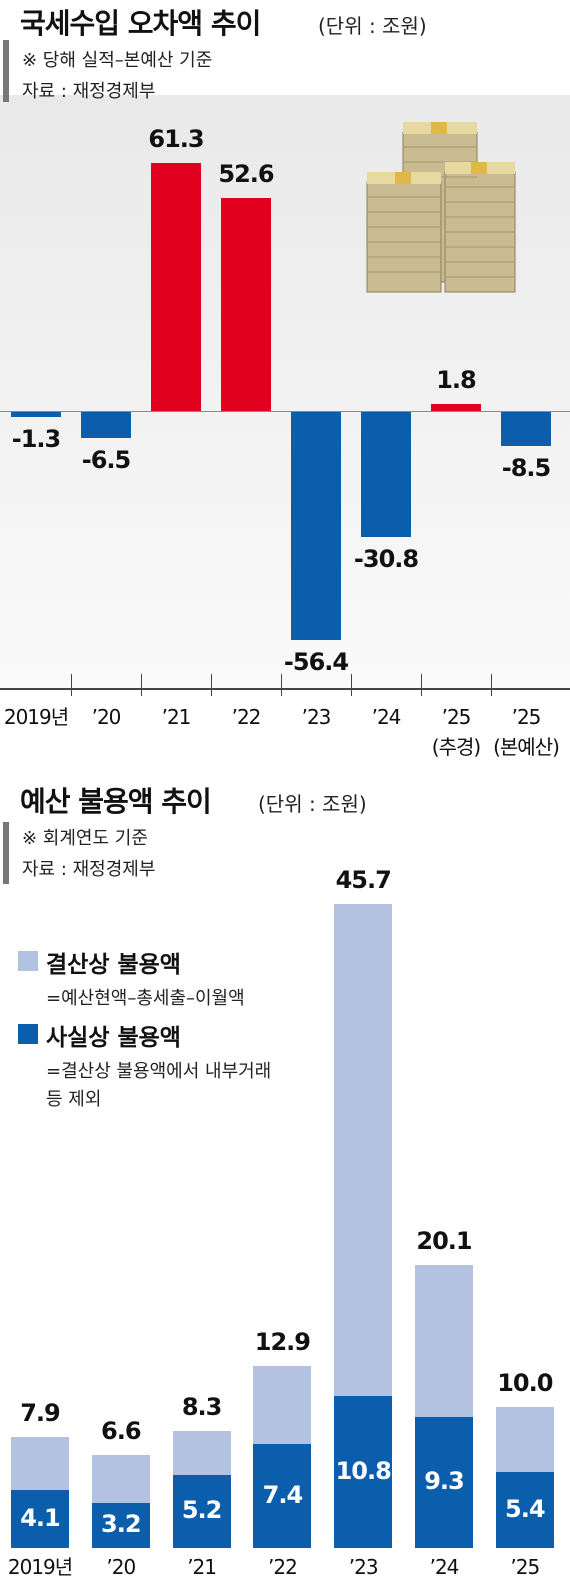 This screenshot has height=1584, width=570. Describe the element at coordinates (526, 468) in the screenshot. I see `value-label: -8.5` at that location.